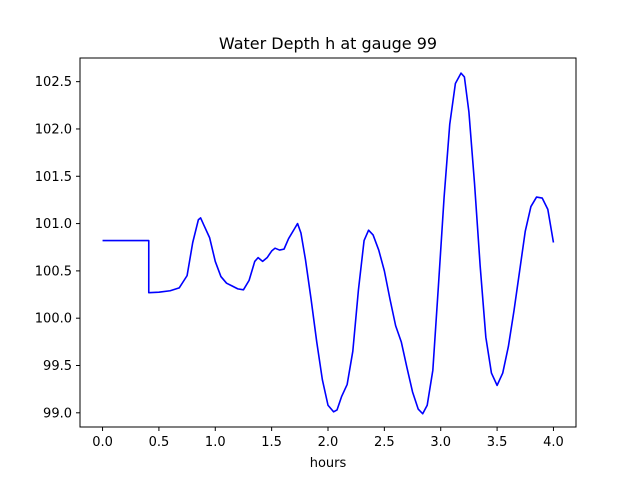  I want to click on x-tick-label: 4.0, so click(553, 442).